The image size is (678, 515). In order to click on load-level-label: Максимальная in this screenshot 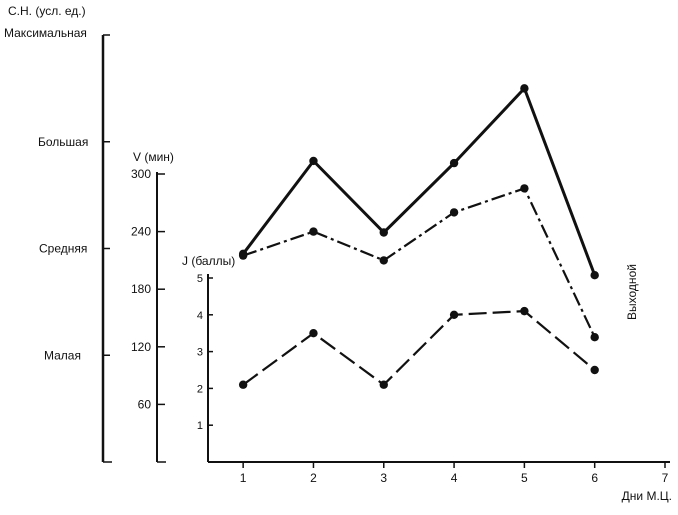, I will do `click(45, 33)`.